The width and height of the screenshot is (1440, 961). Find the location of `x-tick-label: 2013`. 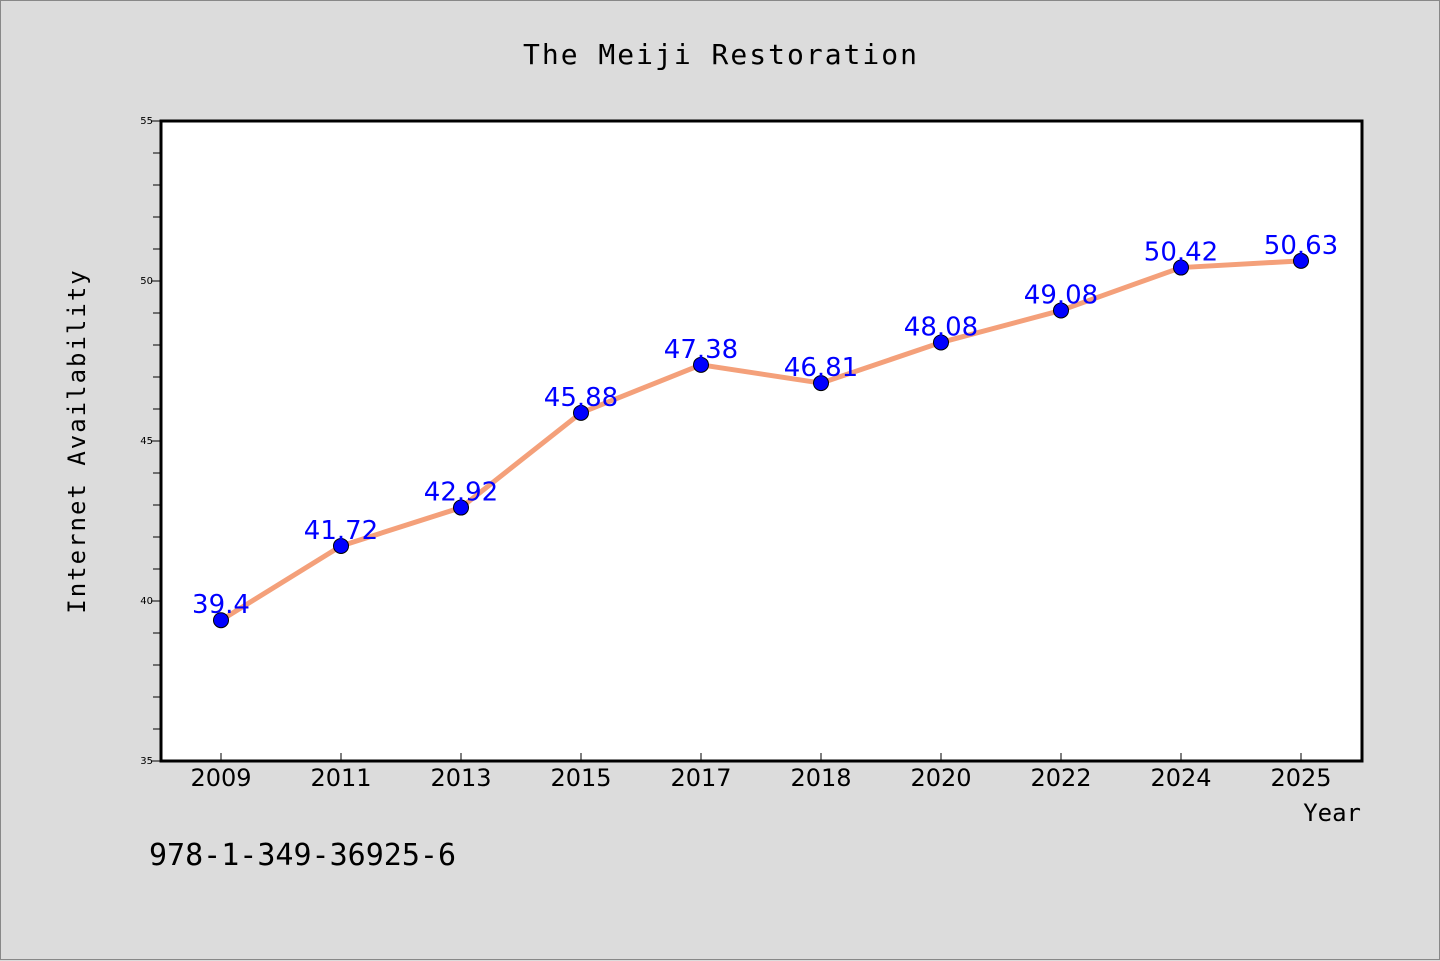

x-tick-label: 2013 is located at coordinates (460, 778).